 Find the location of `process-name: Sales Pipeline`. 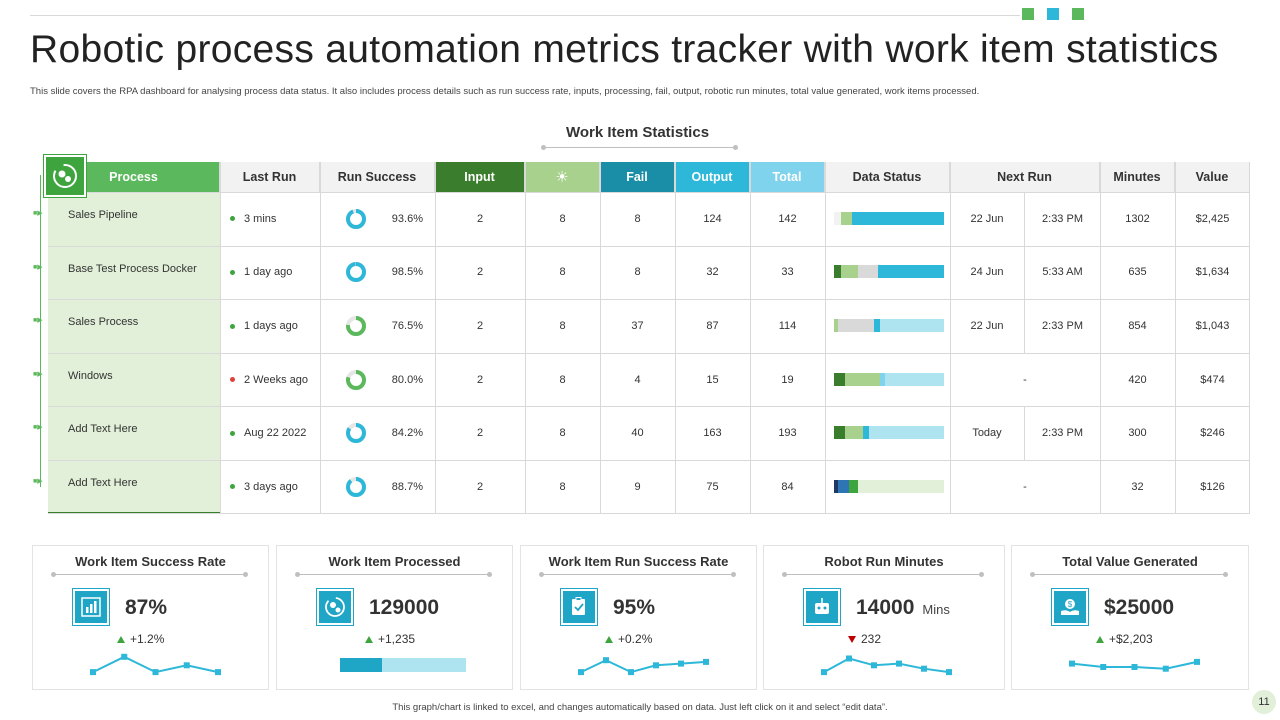

process-name: Sales Pipeline is located at coordinates (103, 215).